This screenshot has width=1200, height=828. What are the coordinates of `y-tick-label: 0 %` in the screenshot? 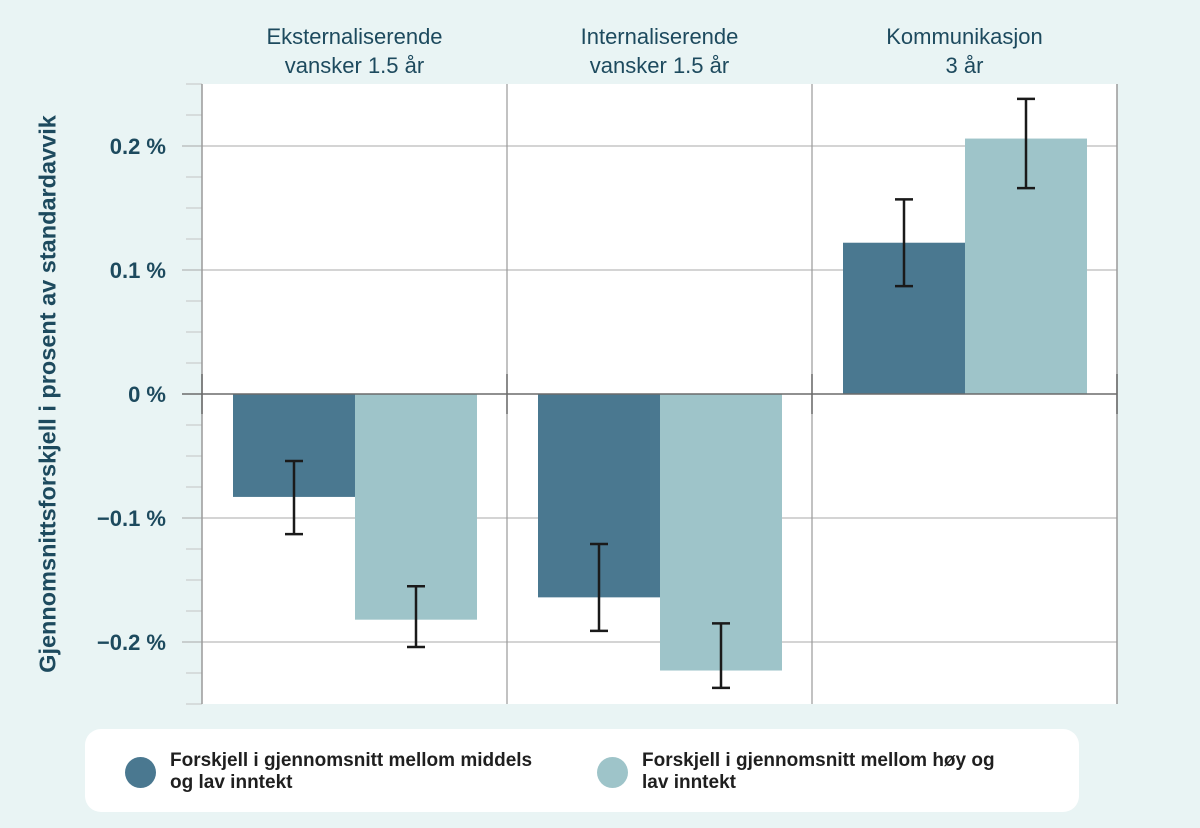 It's located at (147, 394).